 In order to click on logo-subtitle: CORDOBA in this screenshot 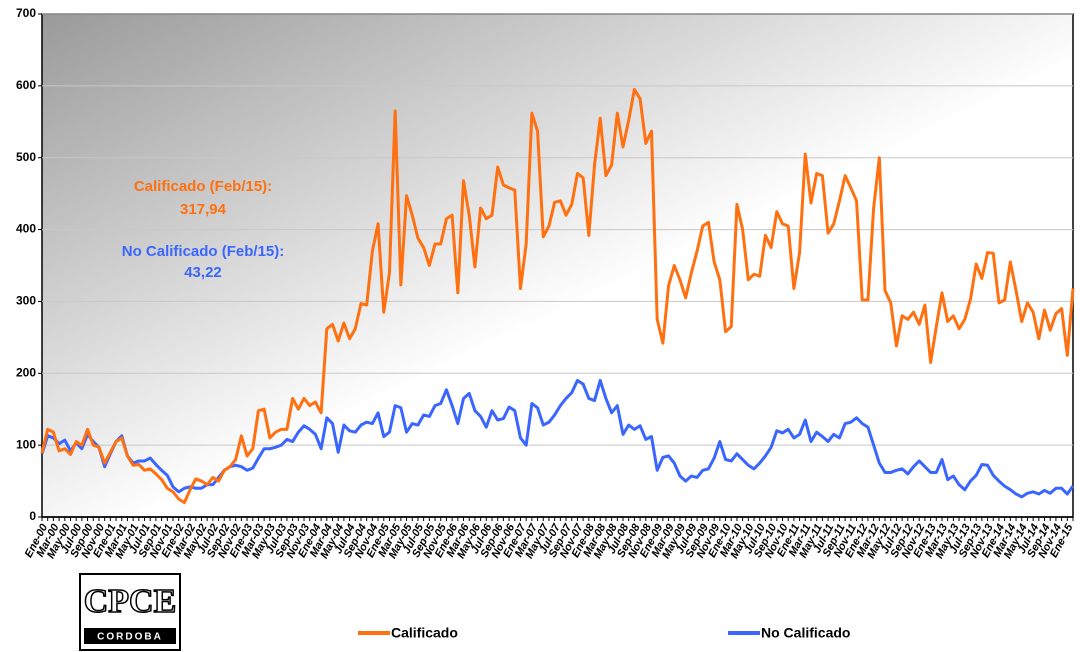, I will do `click(130, 637)`.